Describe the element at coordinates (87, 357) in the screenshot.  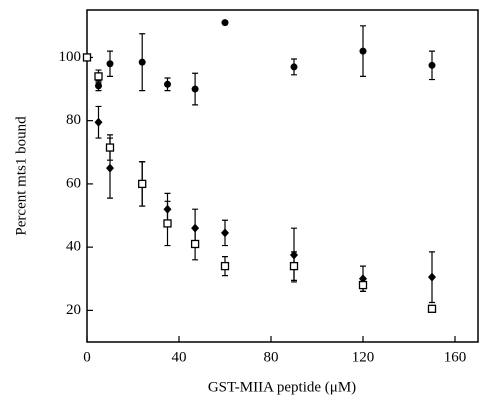
I see `x-tick-label: 0` at that location.